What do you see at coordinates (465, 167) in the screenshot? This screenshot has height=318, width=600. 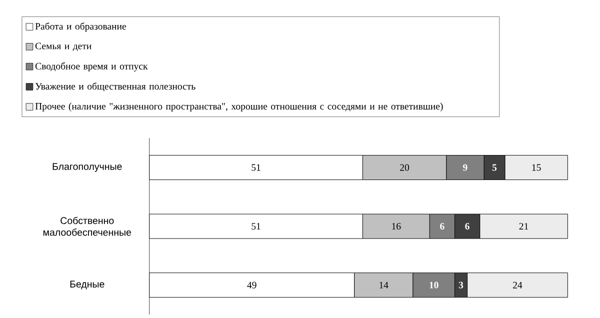 I see `data-label: 9` at bounding box center [465, 167].